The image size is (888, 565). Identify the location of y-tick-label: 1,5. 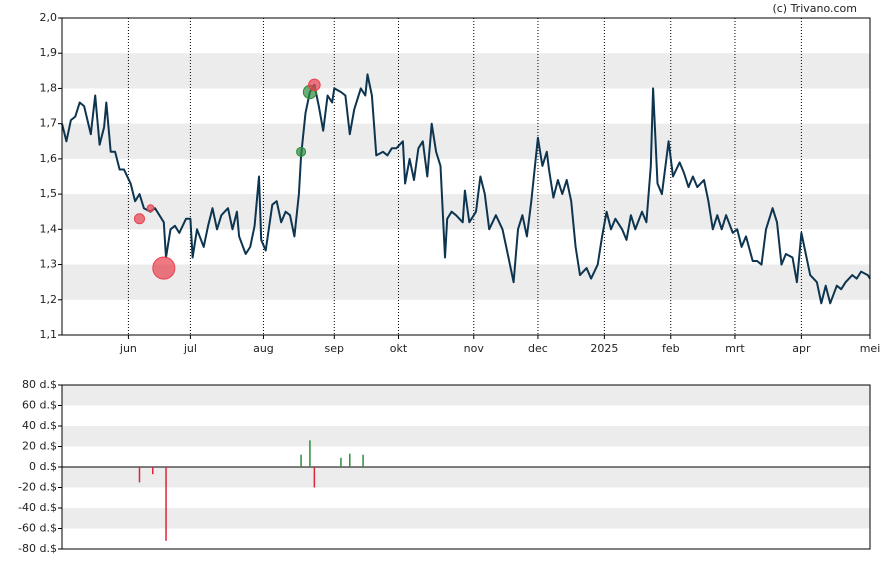
(49, 193).